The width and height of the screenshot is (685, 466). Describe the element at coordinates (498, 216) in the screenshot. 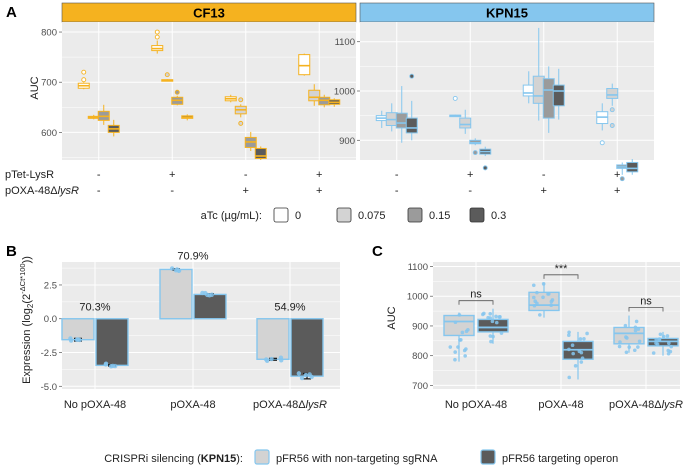

I see `legend-label-03: 0.3` at that location.